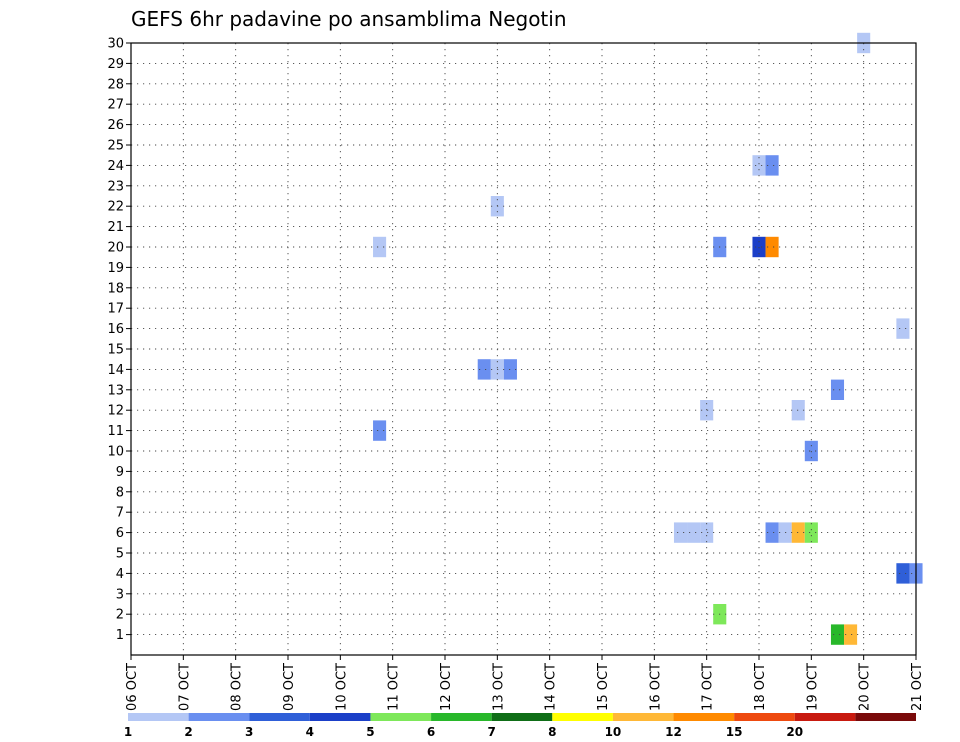  What do you see at coordinates (760, 687) in the screenshot?
I see `x-tick-label: 18 OCT` at bounding box center [760, 687].